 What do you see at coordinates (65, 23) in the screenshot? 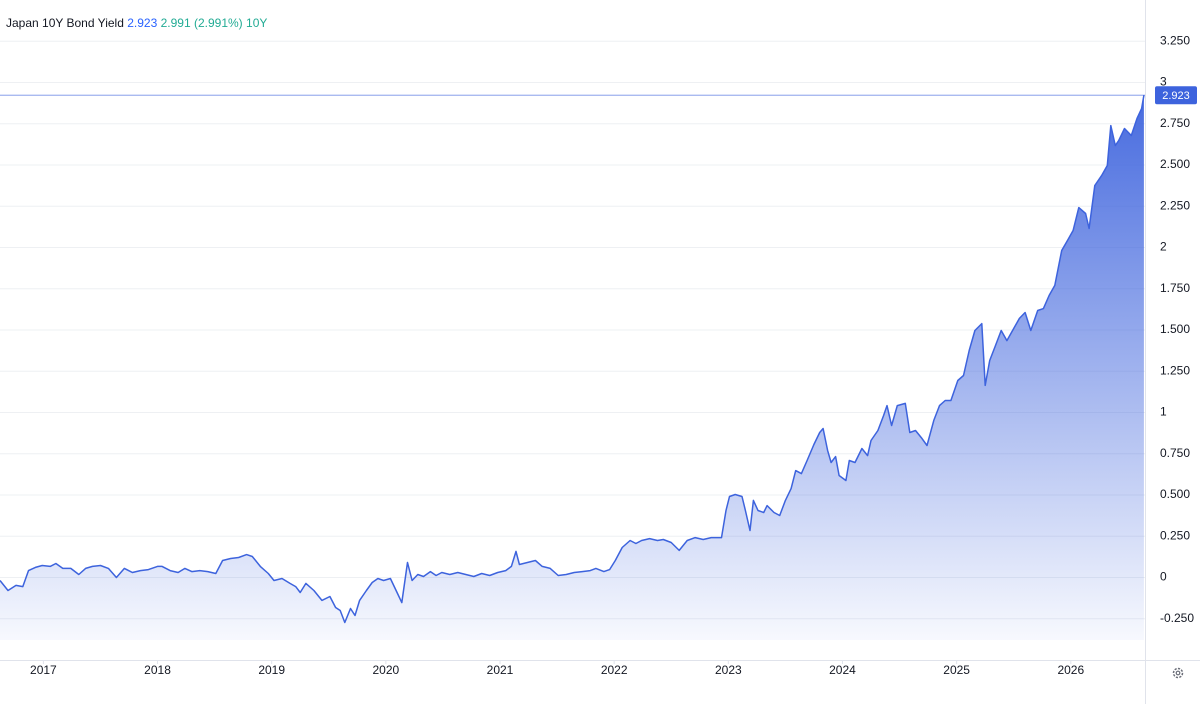
I see `symbol-name: Japan 10Y Bond Yield` at bounding box center [65, 23].